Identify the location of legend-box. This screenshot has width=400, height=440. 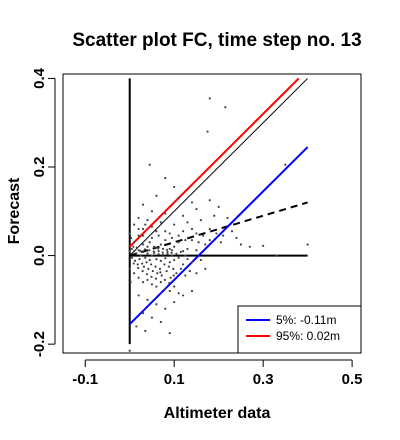
(299, 329).